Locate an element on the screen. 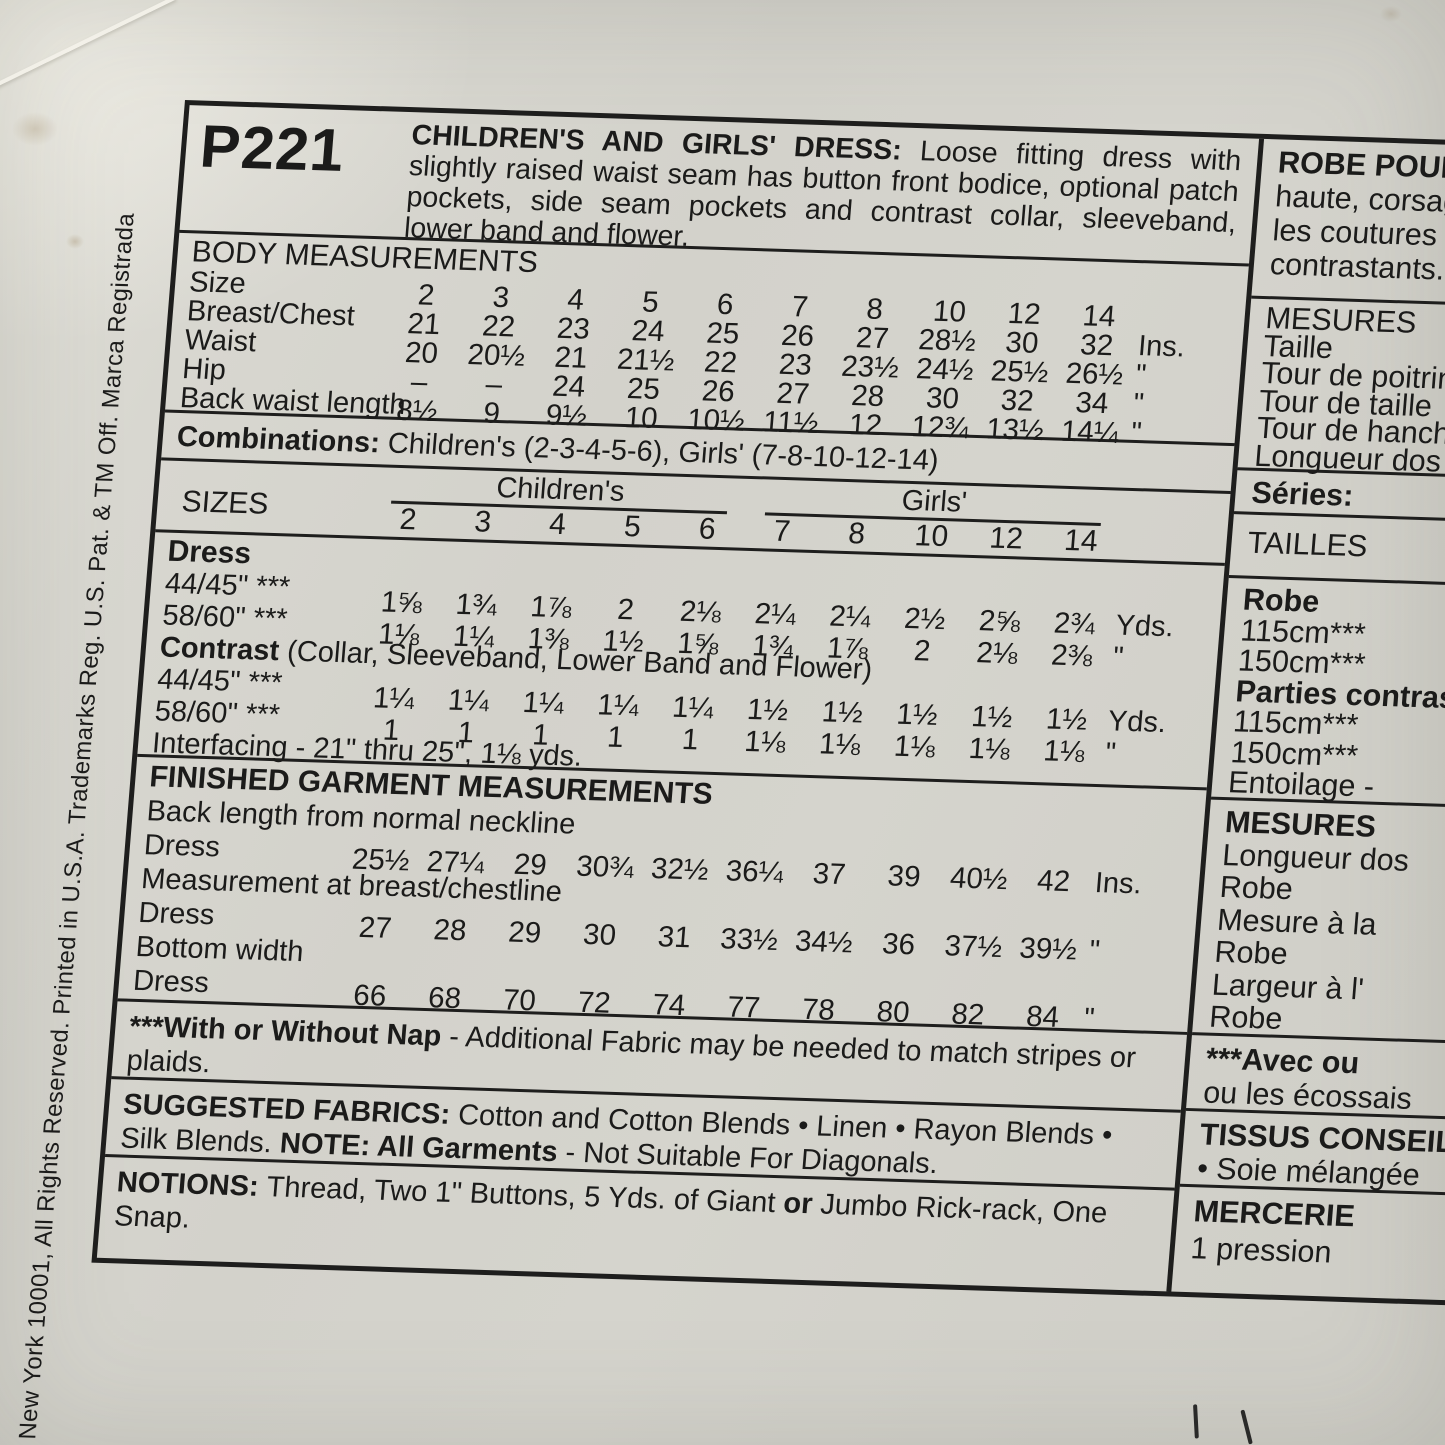  value-cell: 4 is located at coordinates (576, 300).